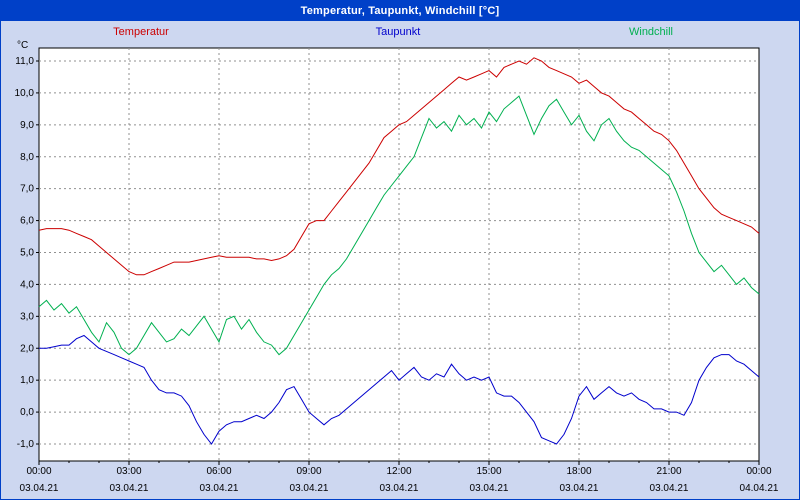 The height and width of the screenshot is (500, 800). Describe the element at coordinates (24, 61) in the screenshot. I see `y-tick-label: 11,0` at that location.